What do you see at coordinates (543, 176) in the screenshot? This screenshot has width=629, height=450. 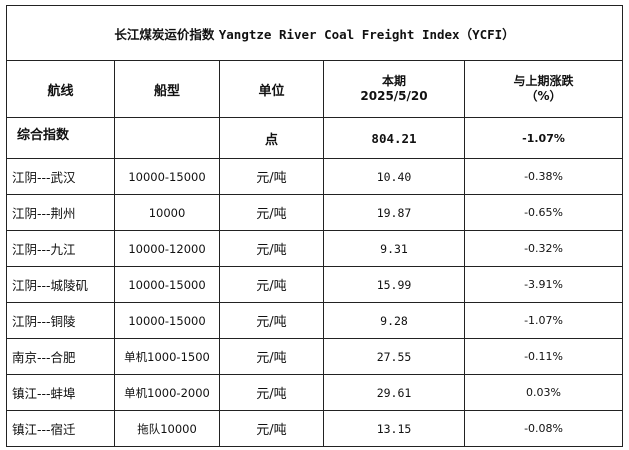 I see `change-percent: -0.38%` at bounding box center [543, 176].